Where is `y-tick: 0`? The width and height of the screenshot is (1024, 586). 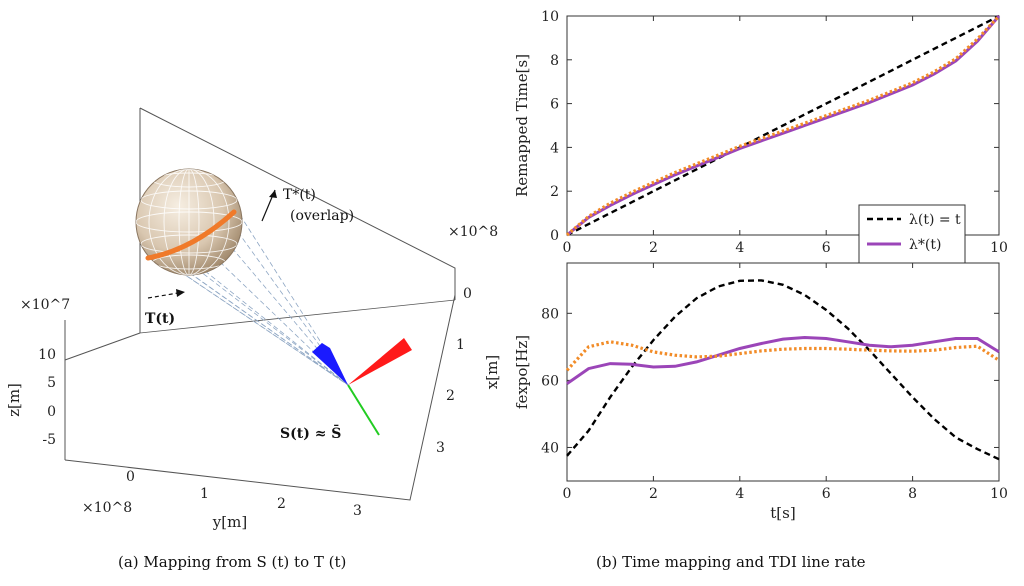 y-tick: 0 is located at coordinates (130, 477).